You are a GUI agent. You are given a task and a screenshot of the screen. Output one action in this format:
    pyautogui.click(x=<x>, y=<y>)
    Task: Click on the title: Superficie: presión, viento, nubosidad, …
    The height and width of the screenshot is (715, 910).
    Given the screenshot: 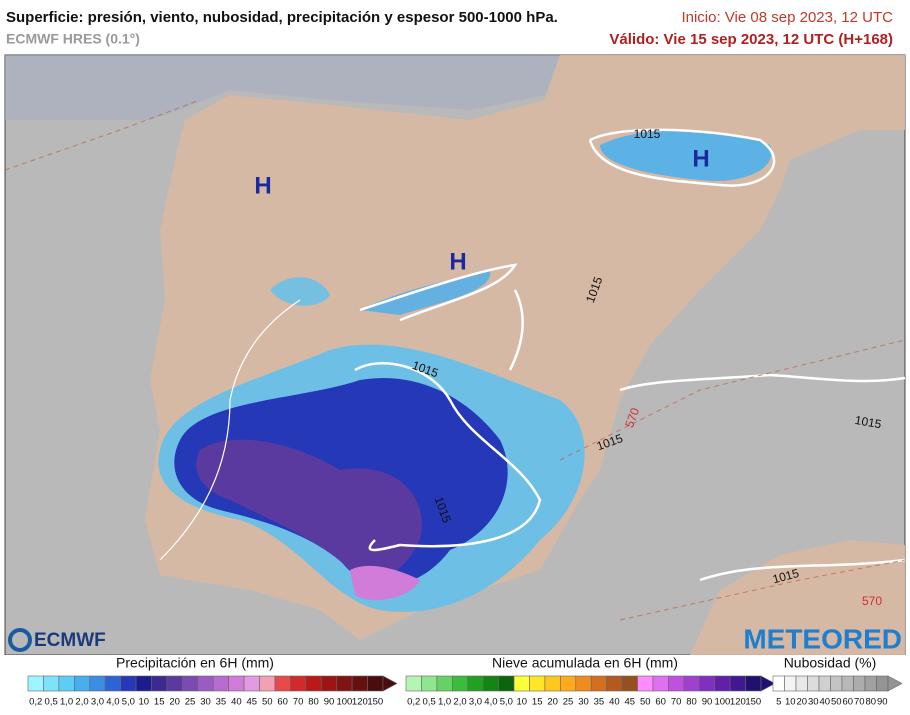 What is the action you would take?
    pyautogui.click(x=282, y=17)
    